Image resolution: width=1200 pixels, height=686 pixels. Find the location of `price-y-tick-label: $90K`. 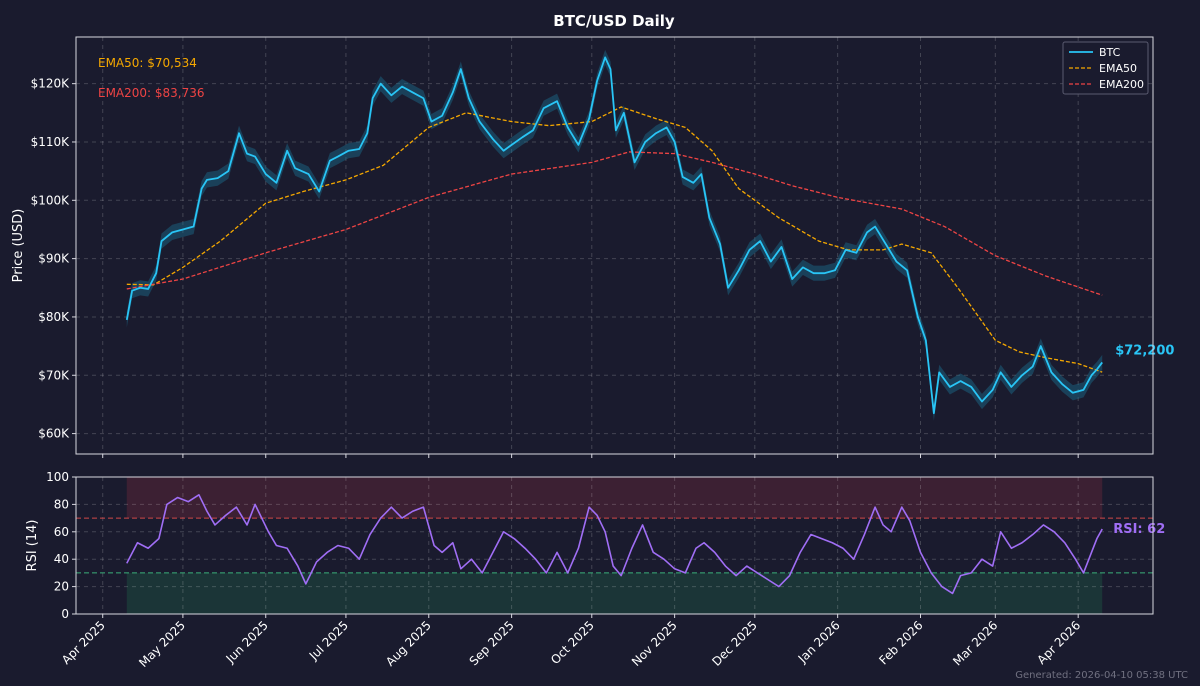

price-y-tick-label: $90K is located at coordinates (54, 259).